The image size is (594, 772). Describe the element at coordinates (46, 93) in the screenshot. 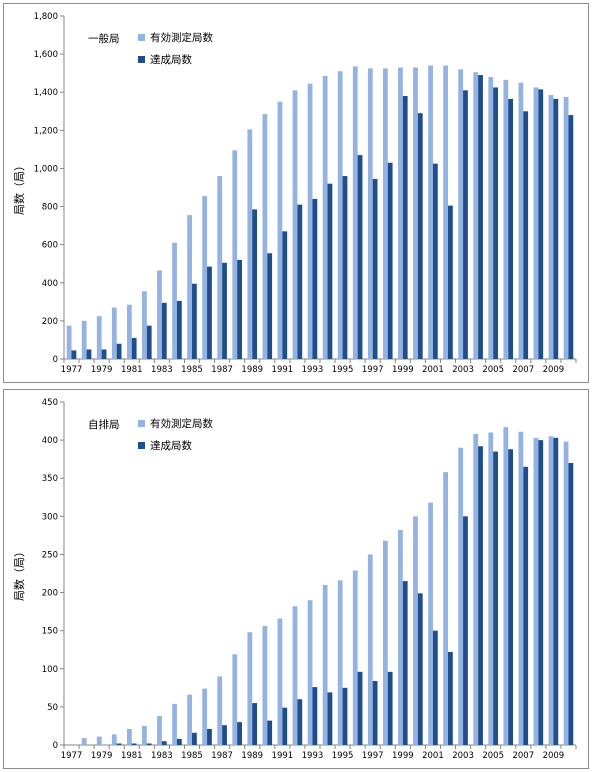

I see `y-tick-label: 1,400` at that location.